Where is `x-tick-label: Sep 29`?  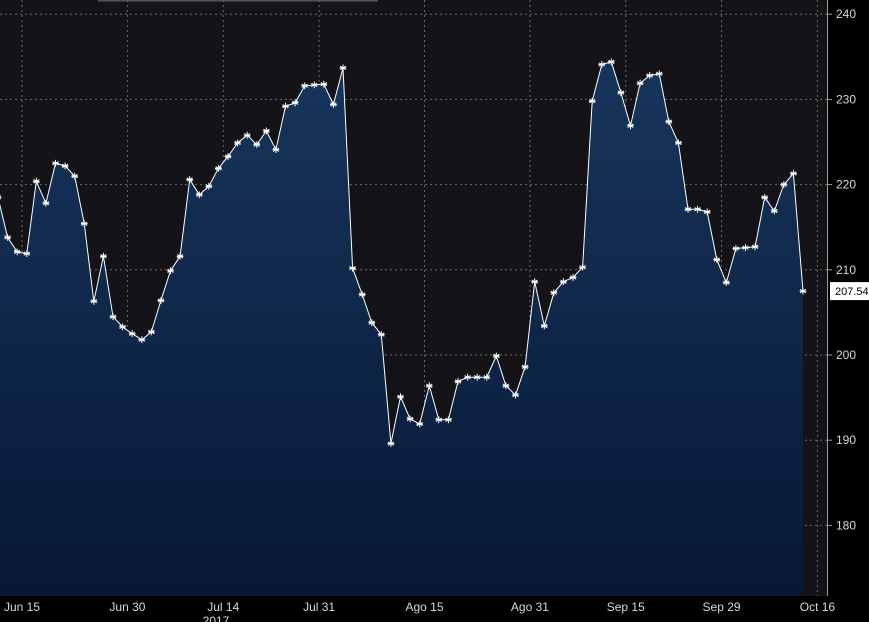
x-tick-label: Sep 29 is located at coordinates (722, 607).